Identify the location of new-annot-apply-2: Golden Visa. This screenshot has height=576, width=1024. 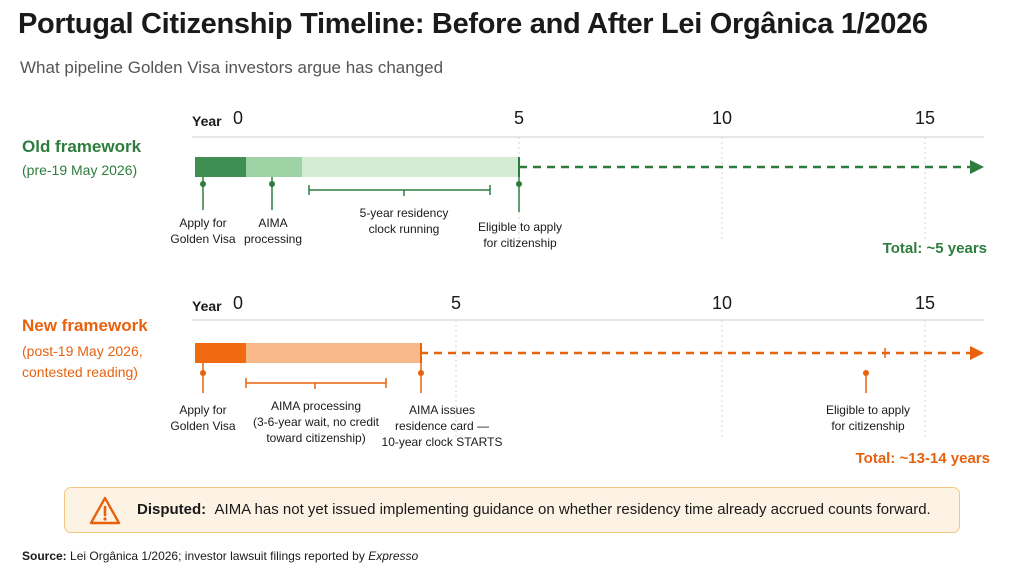
(202, 426).